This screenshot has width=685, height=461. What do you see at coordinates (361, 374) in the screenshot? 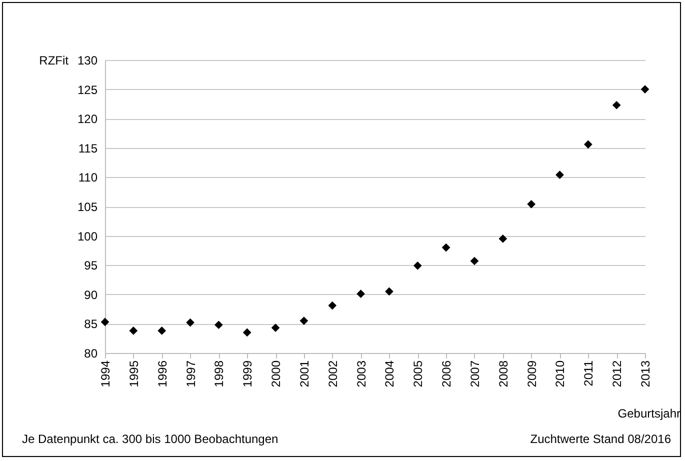
I see `x-tick-label: 2003` at bounding box center [361, 374].